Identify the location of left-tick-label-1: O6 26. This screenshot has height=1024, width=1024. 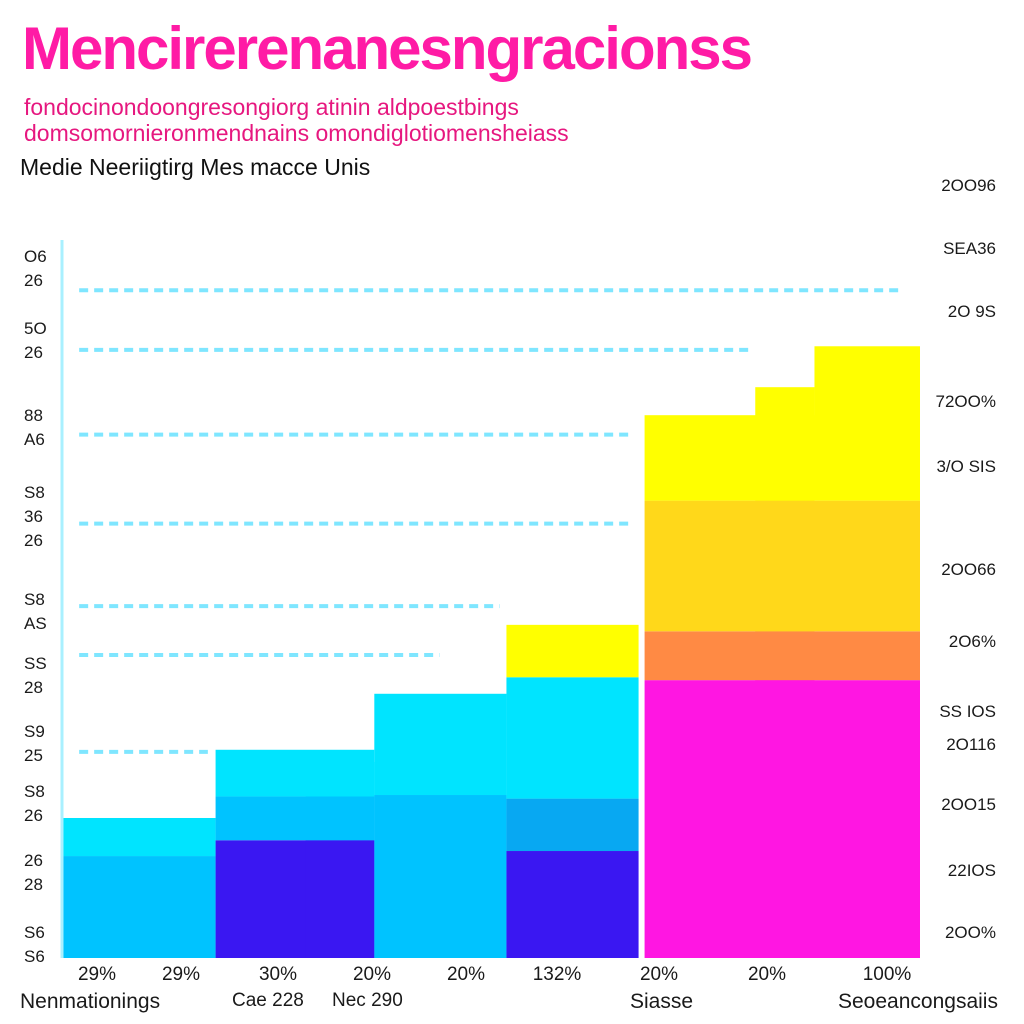
(35, 268).